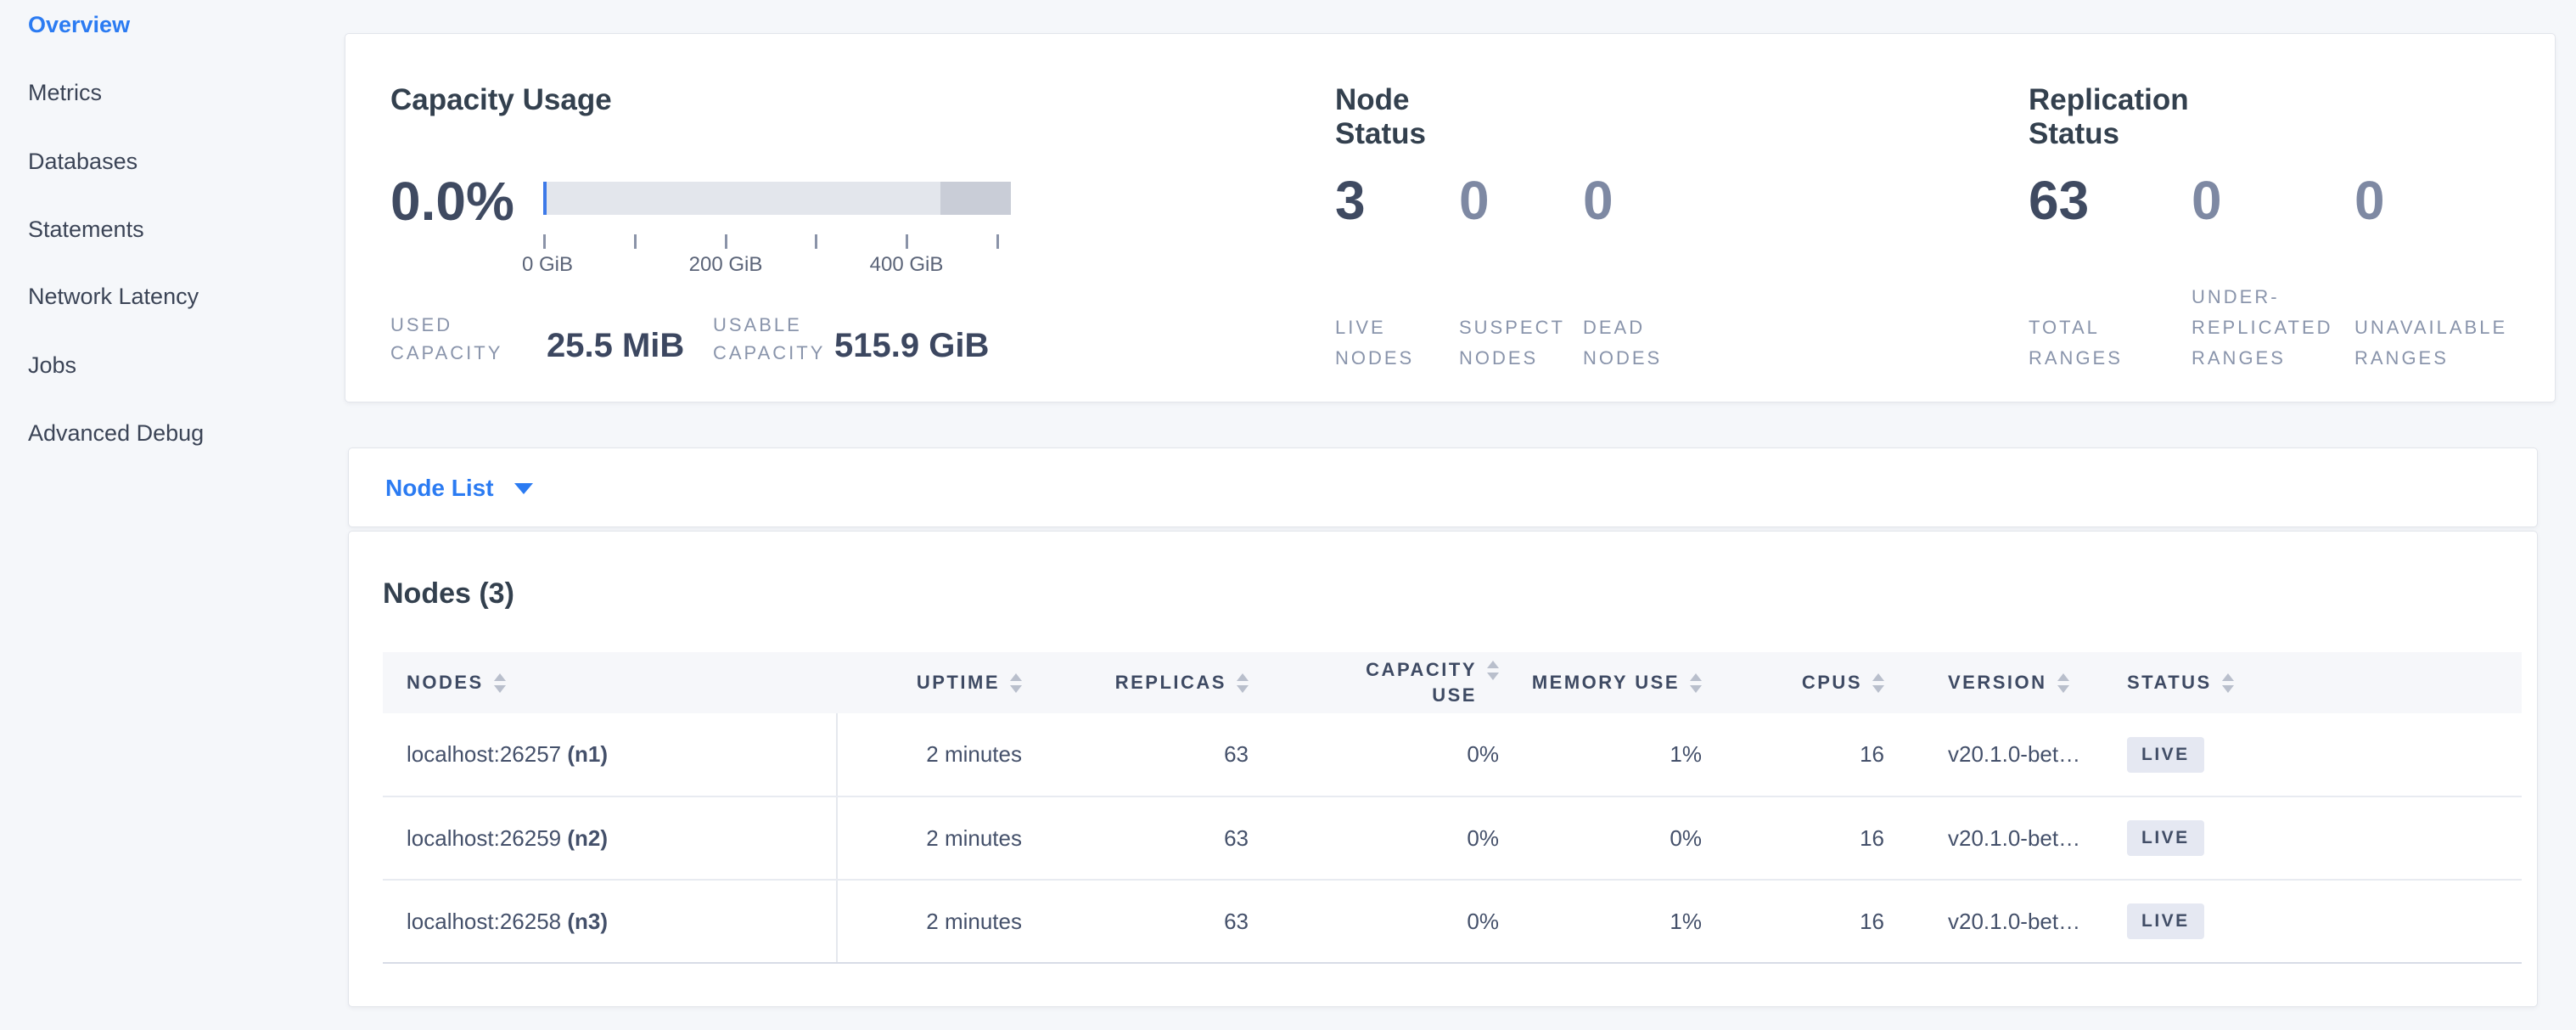  I want to click on table-header-row: NODES UPTIME REPLICAS CAPACITY USE M, so click(1452, 682).